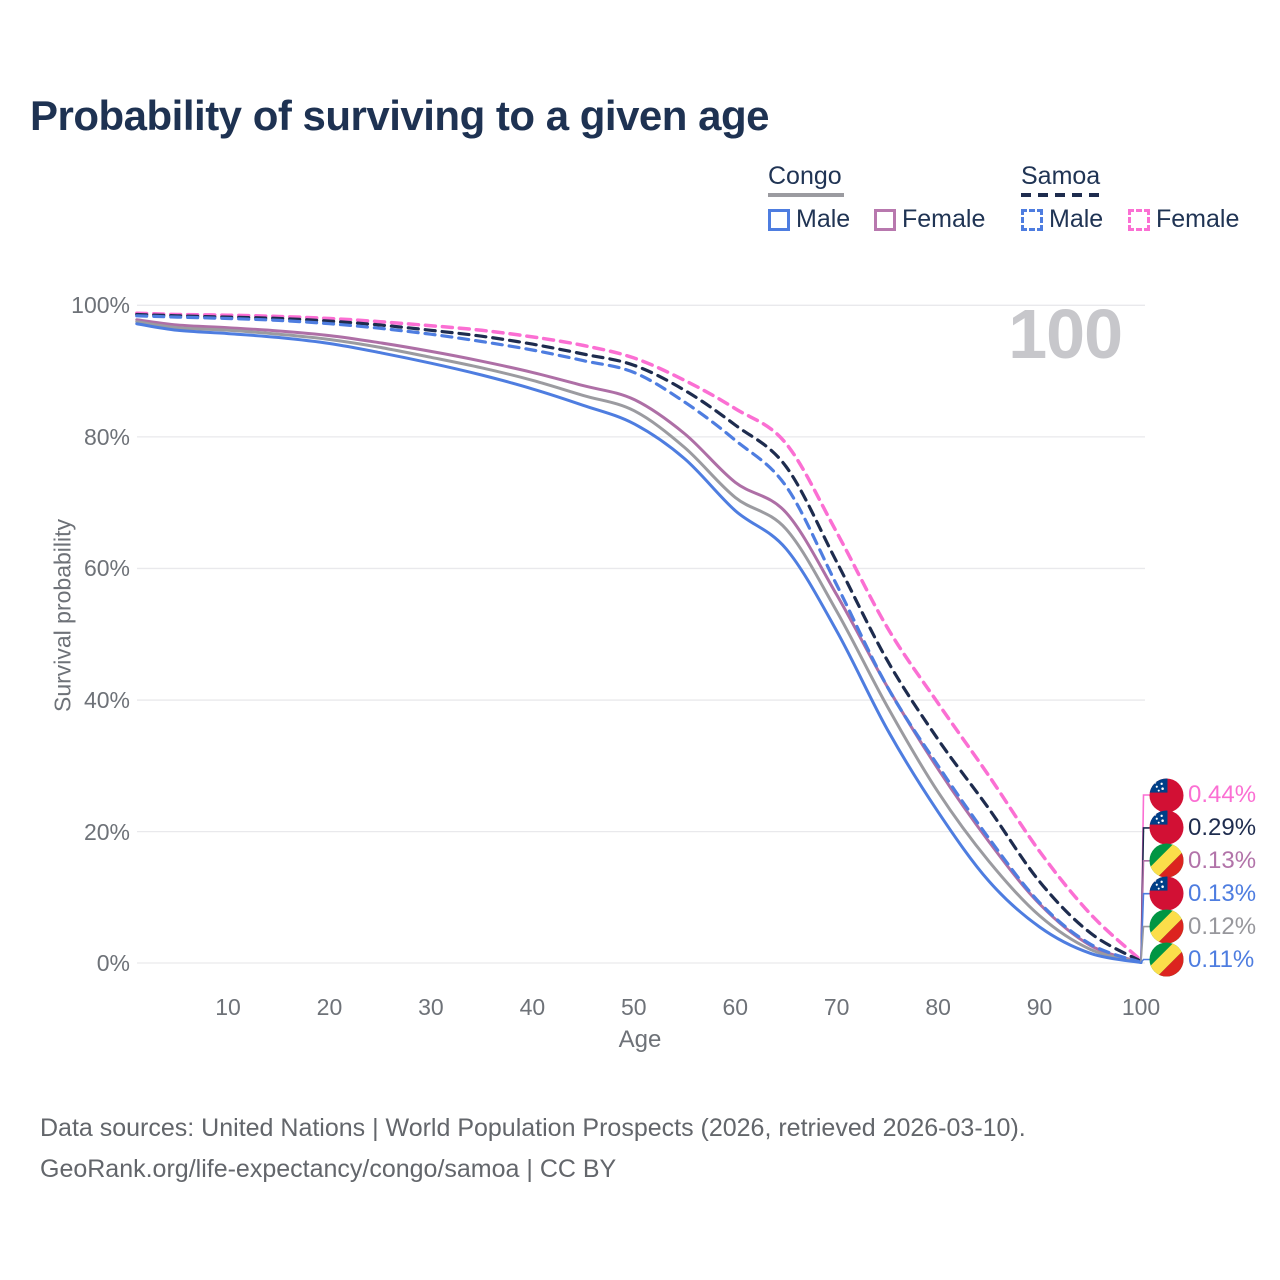  I want to click on x-tick-80: 80, so click(938, 1007).